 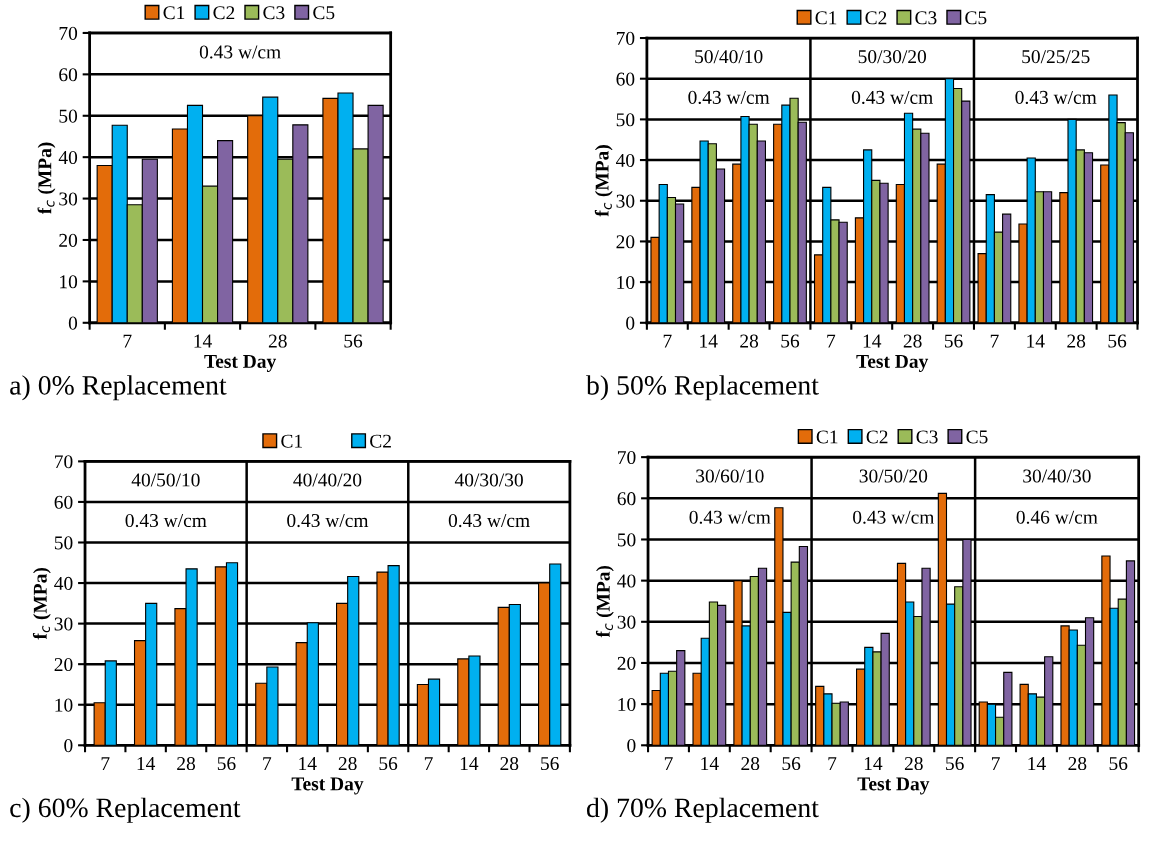 I want to click on annotation: 40/30/30, so click(x=488, y=480).